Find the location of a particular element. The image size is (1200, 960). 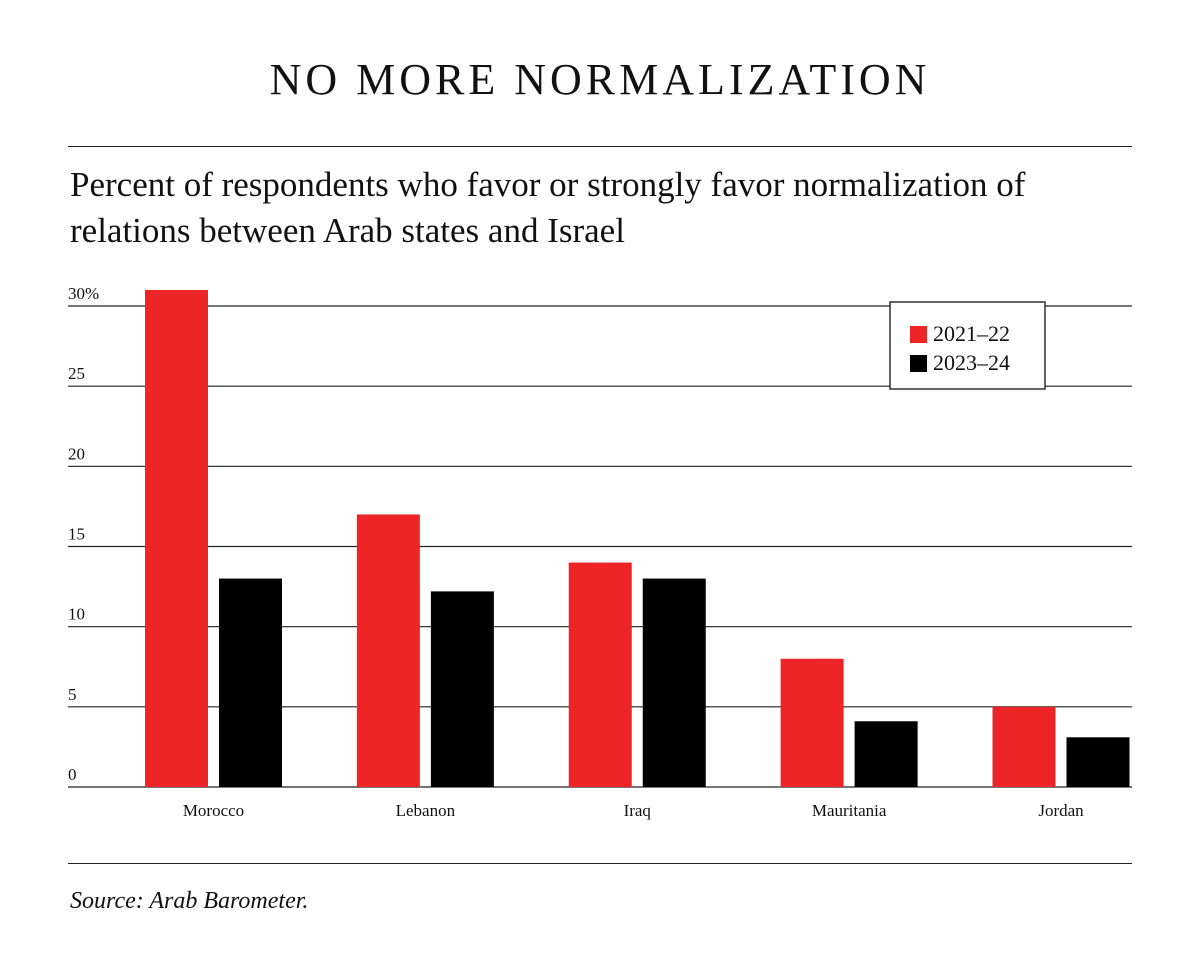

legend-label: 2021–22 is located at coordinates (971, 333).